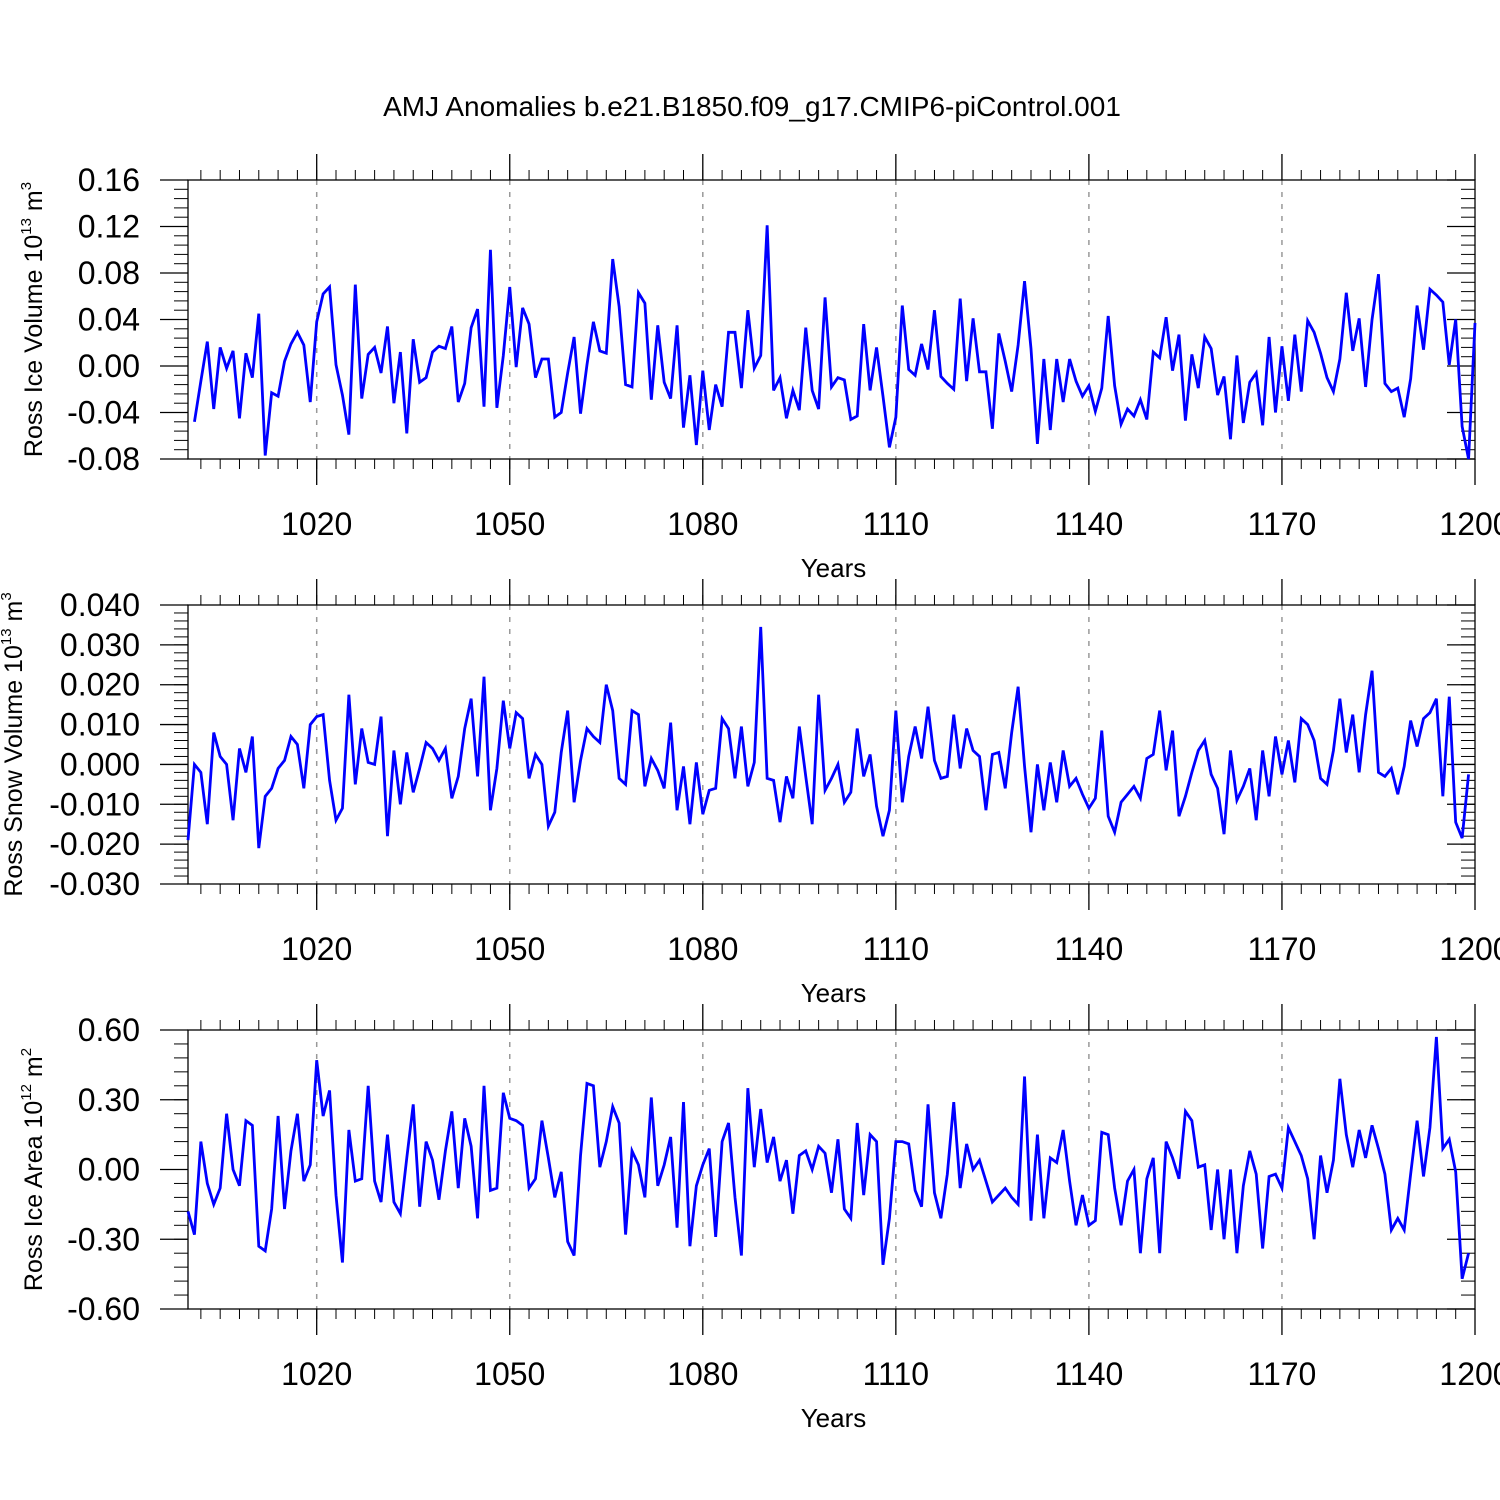  What do you see at coordinates (26, 1092) in the screenshot?
I see `y-axis-title-exponent: 12` at bounding box center [26, 1092].